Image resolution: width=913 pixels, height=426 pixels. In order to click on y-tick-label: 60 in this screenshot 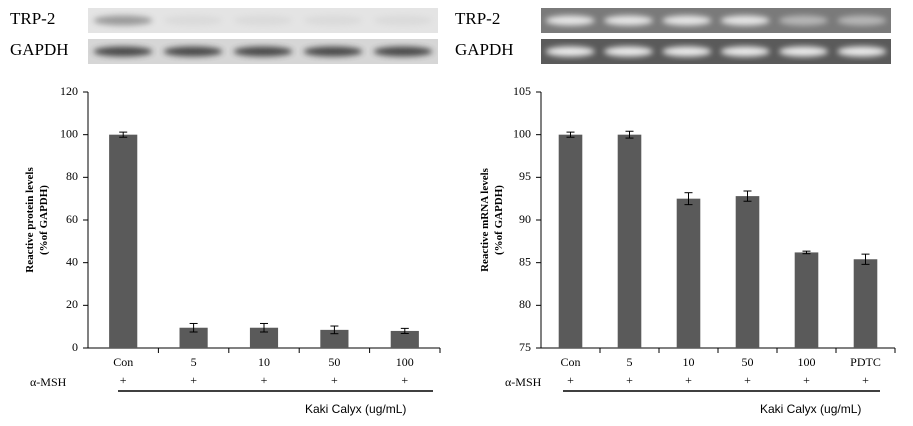, I will do `click(72, 219)`.